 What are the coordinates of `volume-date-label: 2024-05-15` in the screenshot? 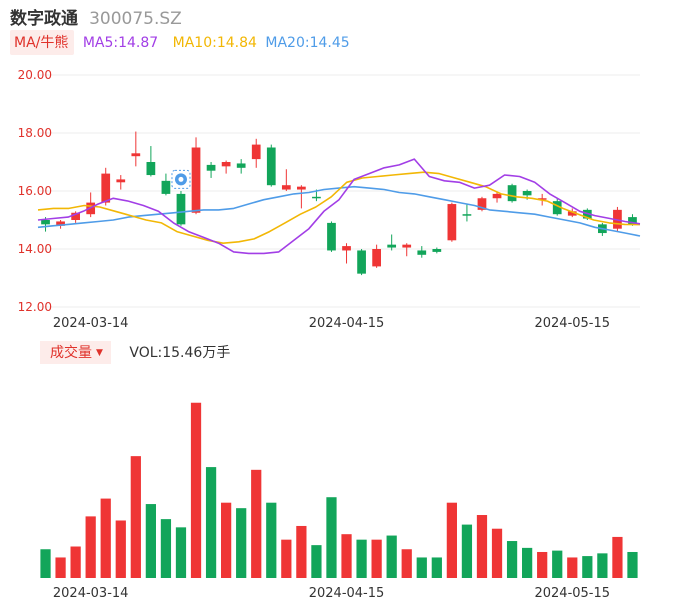 It's located at (572, 593).